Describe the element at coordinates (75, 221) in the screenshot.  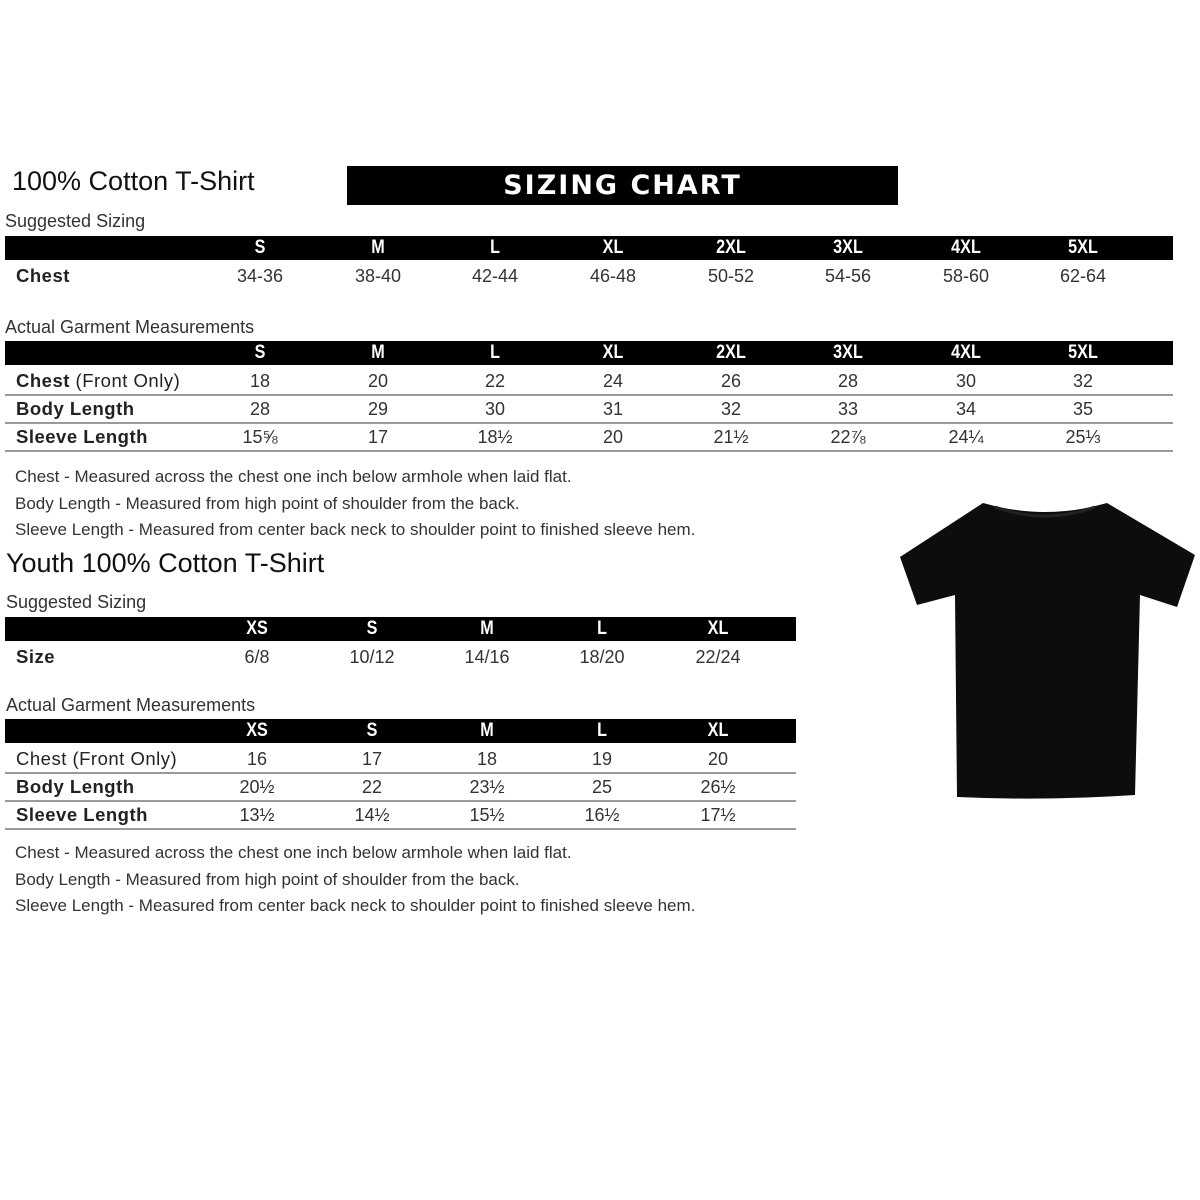
I see `adult-suggested-label: Suggested Sizing` at that location.